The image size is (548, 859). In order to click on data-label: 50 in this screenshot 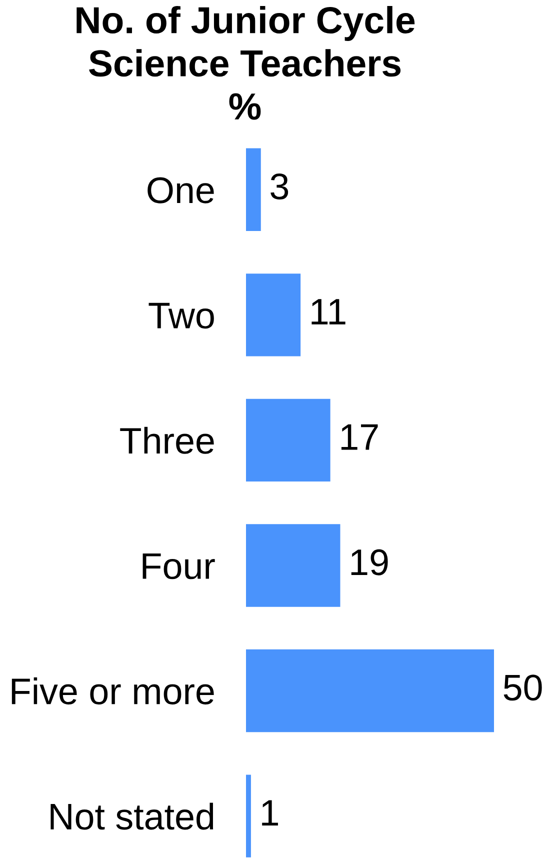, I will do `click(523, 687)`.